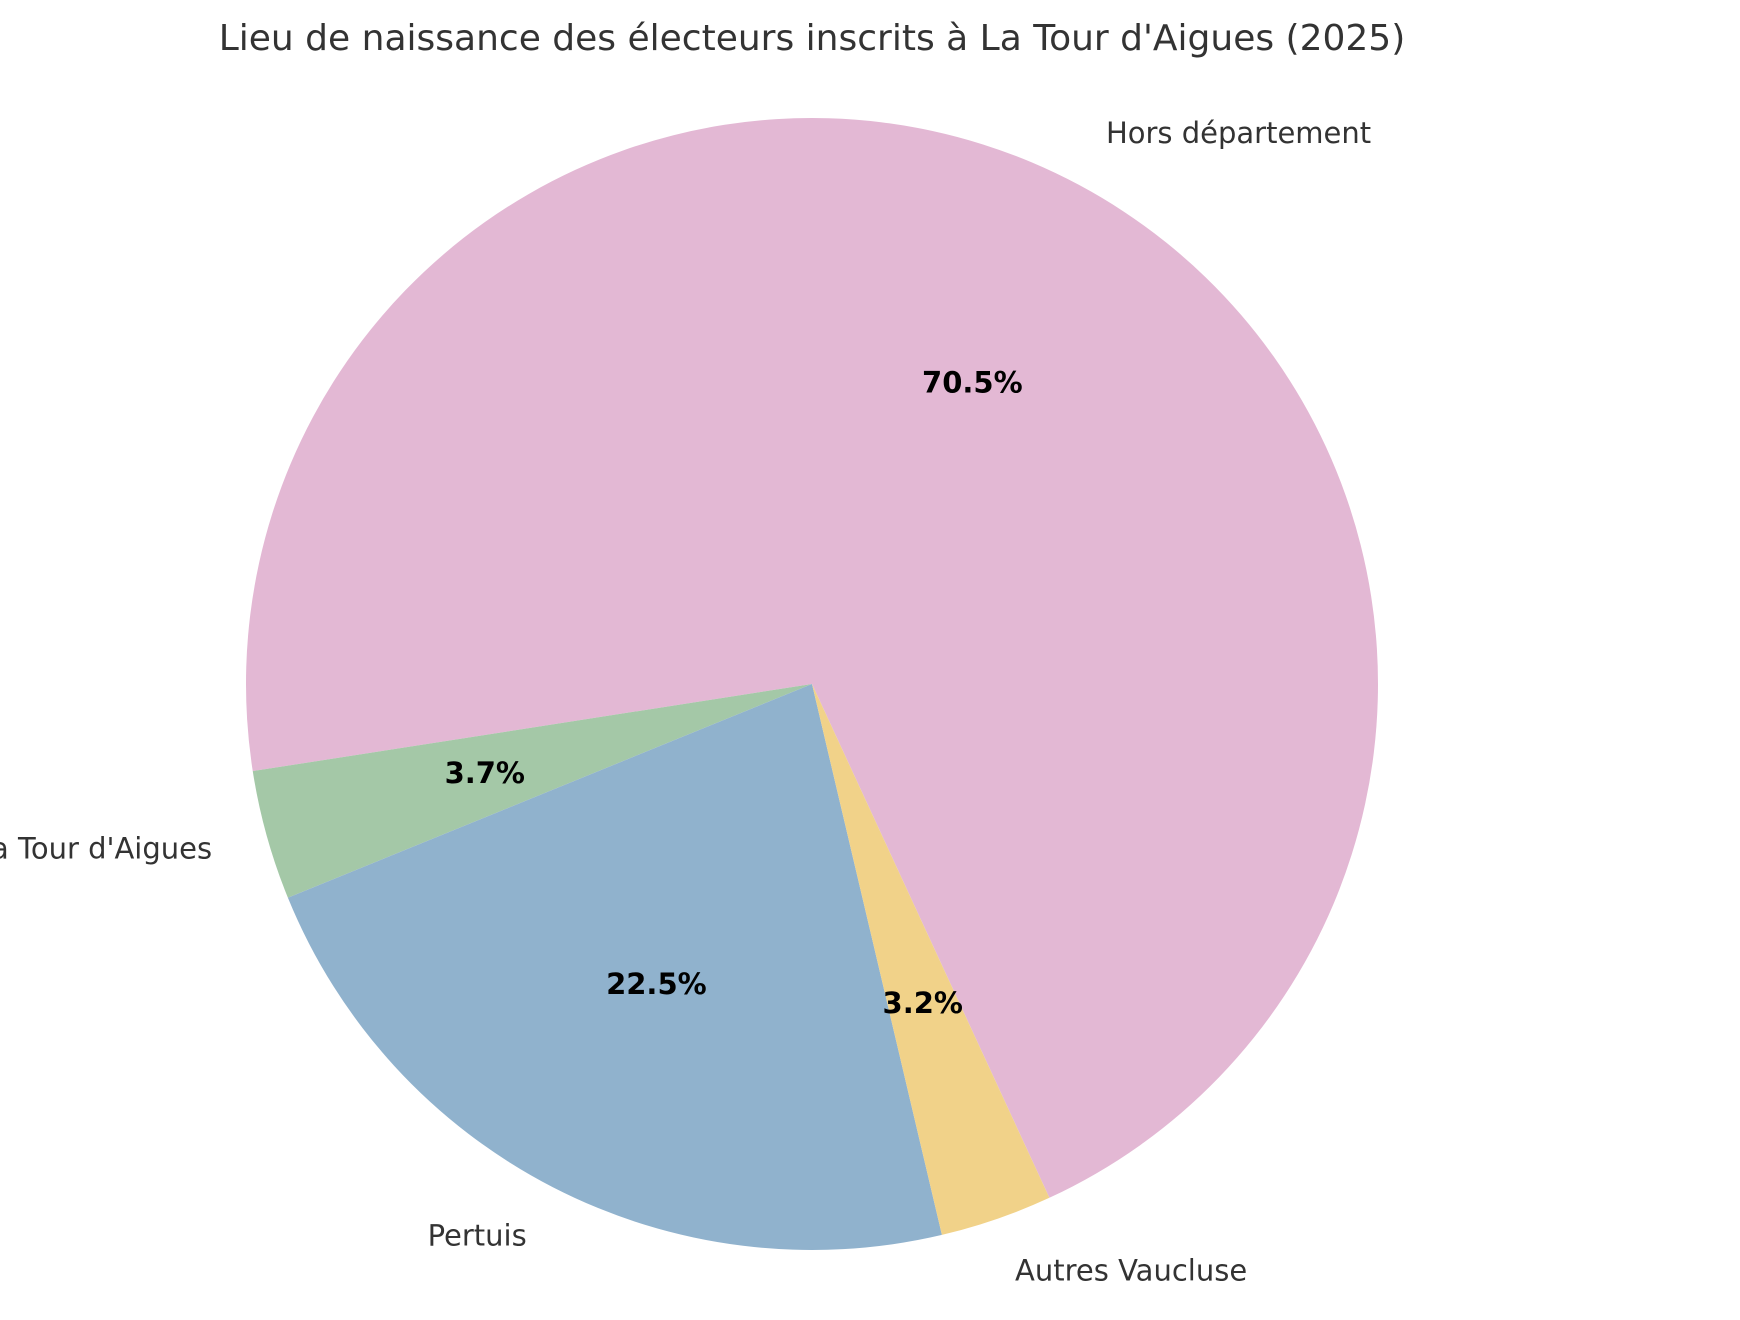 Image resolution: width=1740 pixels, height=1320 pixels. Describe the element at coordinates (532, 791) in the screenshot. I see `pie-slice-la-tour-d-aigues` at that location.